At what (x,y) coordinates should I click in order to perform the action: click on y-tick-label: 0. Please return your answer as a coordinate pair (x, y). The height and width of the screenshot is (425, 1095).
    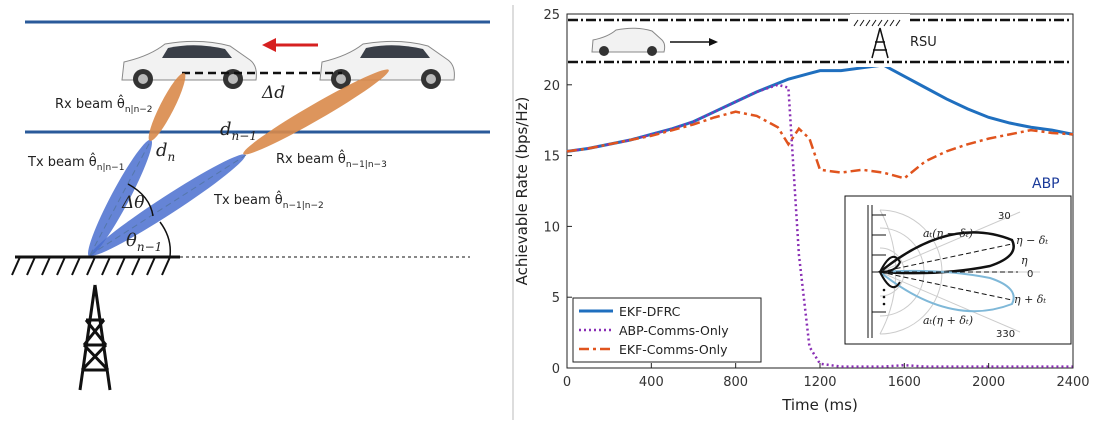
    Looking at the image, I should click on (556, 369).